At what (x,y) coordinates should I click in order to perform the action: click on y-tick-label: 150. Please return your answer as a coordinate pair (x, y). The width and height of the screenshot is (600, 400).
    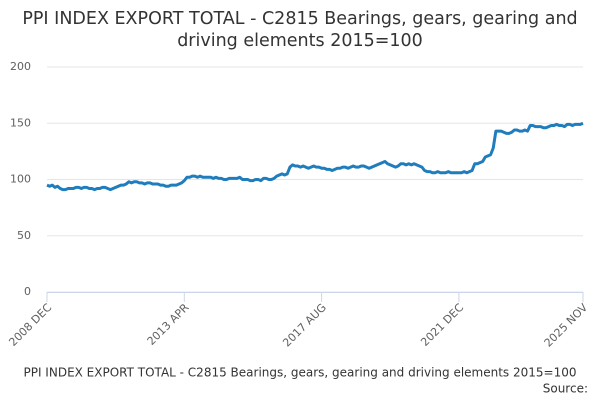
    Looking at the image, I should click on (20, 122).